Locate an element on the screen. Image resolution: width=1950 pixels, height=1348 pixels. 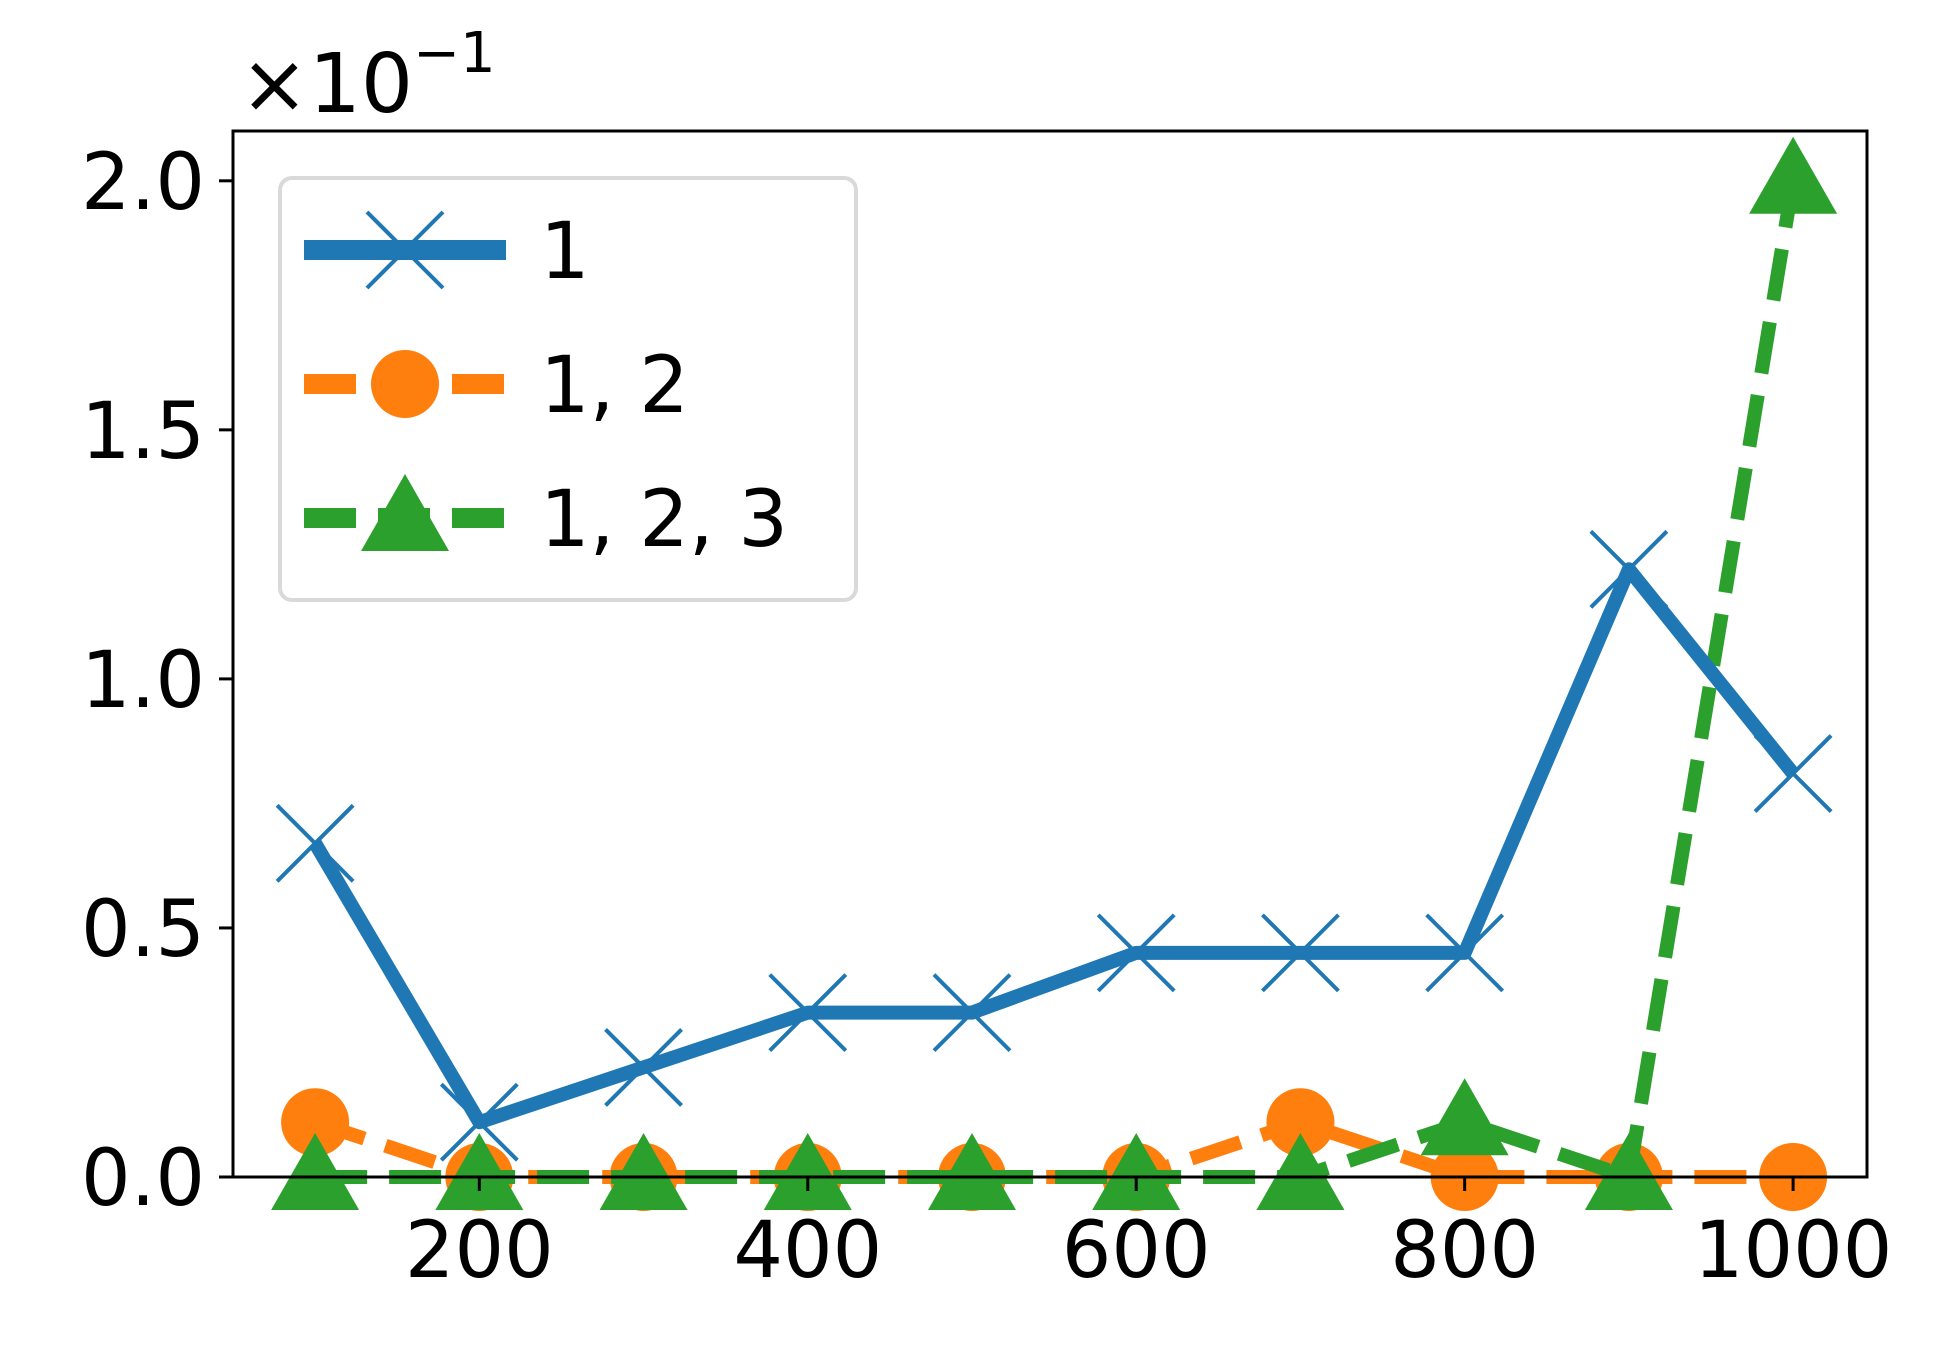
legend-box is located at coordinates (568, 389).